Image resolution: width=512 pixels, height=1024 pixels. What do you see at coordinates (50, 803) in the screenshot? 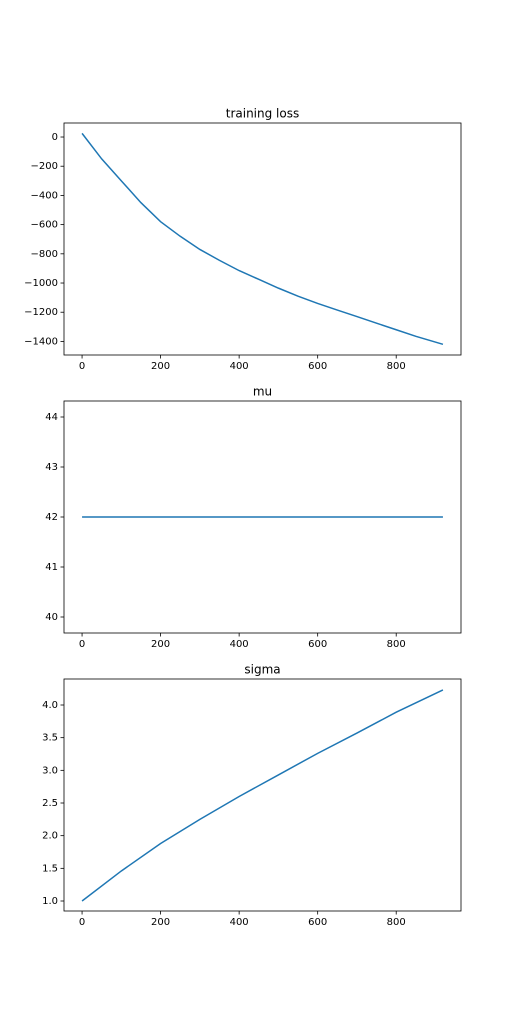
I see `y-tick-label: 2.5` at bounding box center [50, 803].